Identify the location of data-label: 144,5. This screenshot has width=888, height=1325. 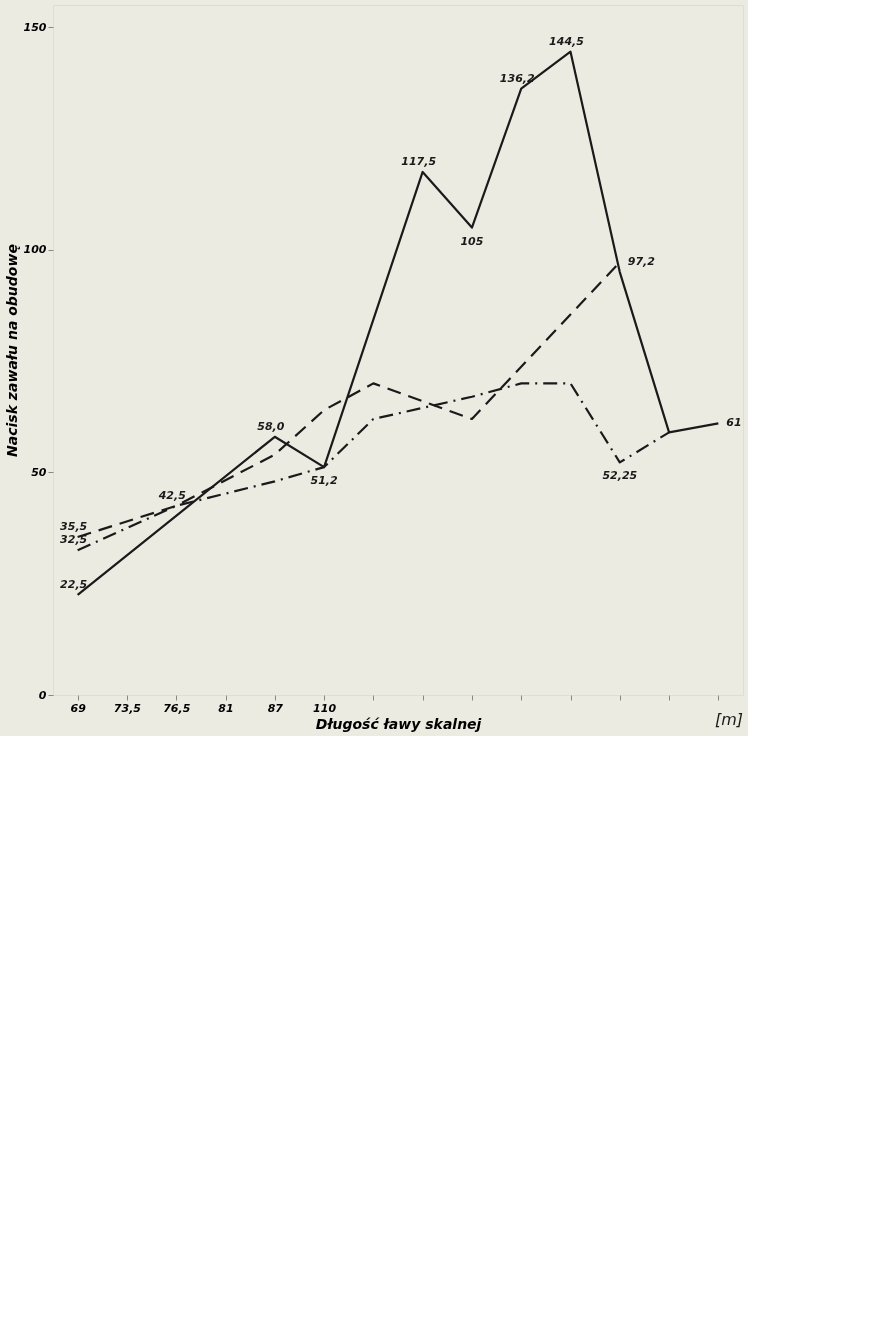
(567, 41).